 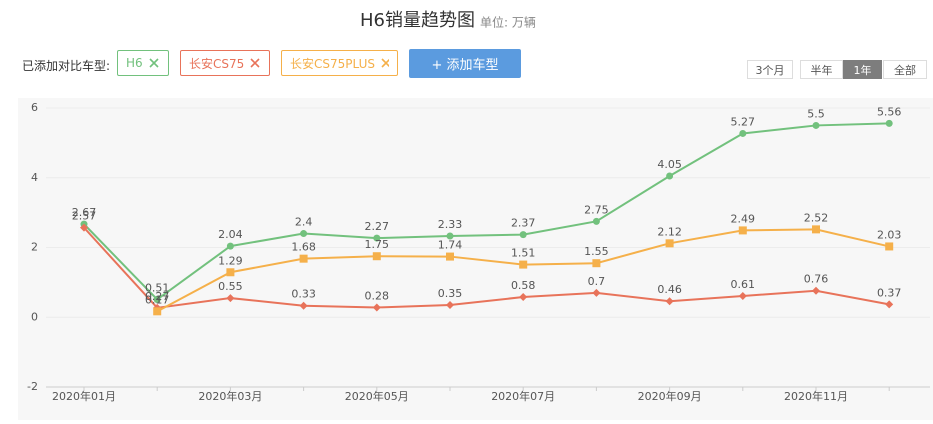 I want to click on y-tick-label: 6, so click(x=34, y=107).